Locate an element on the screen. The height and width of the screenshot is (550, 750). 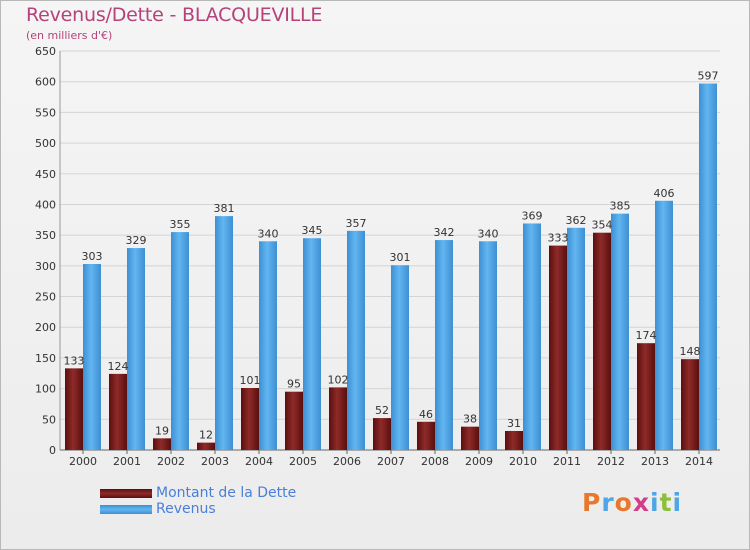
x-tick-label: 2013 is located at coordinates (655, 461).